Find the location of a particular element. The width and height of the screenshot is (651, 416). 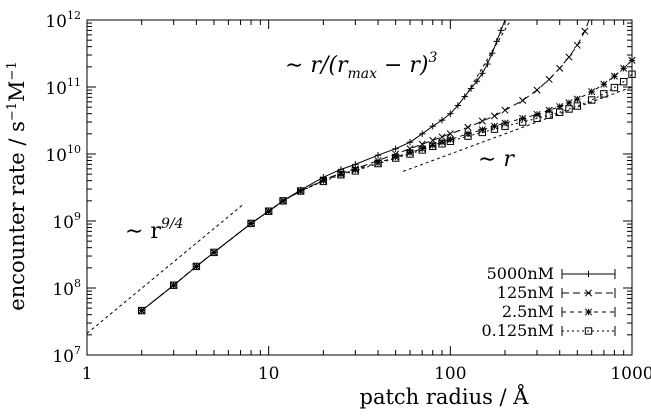

y-tick-label: 10⁸ is located at coordinates (66, 288).